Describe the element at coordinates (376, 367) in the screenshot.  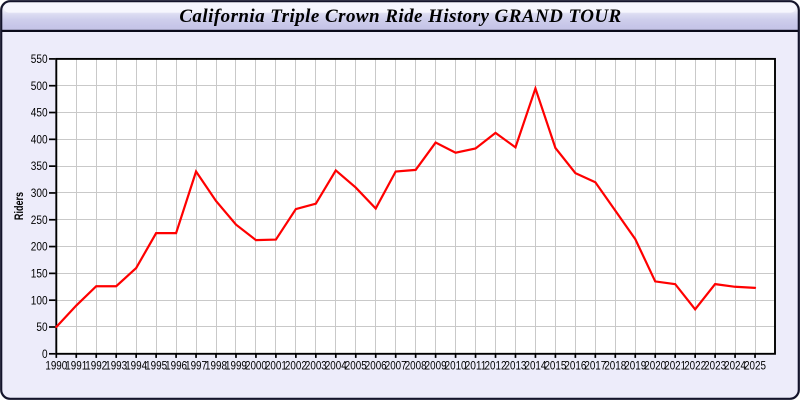
I see `svg-text: 2006` at that location.